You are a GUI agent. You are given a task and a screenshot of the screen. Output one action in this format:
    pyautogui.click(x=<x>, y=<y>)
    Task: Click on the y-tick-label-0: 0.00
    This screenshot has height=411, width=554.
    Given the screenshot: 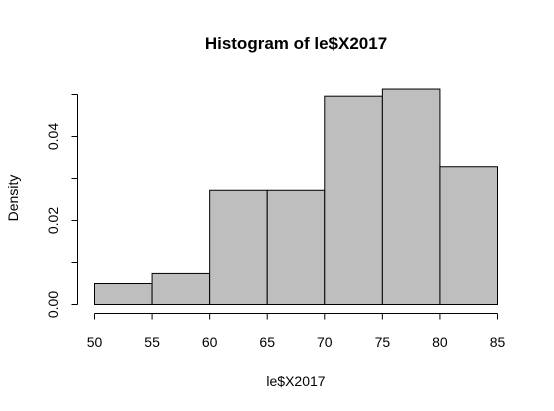 What is the action you would take?
    pyautogui.click(x=53, y=304)
    